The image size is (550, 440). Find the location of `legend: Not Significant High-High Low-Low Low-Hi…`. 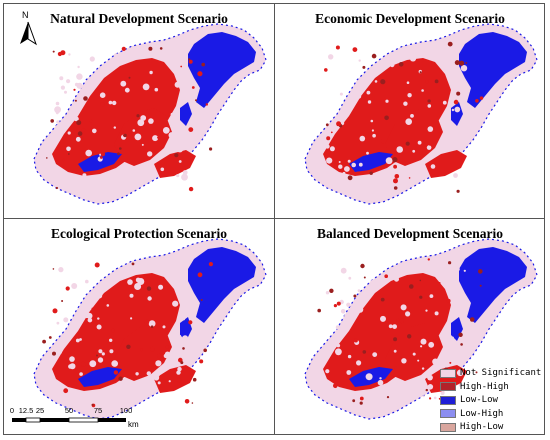

legend: Not Significant High-High Low-Low Low-Hi… is located at coordinates (492, 401).